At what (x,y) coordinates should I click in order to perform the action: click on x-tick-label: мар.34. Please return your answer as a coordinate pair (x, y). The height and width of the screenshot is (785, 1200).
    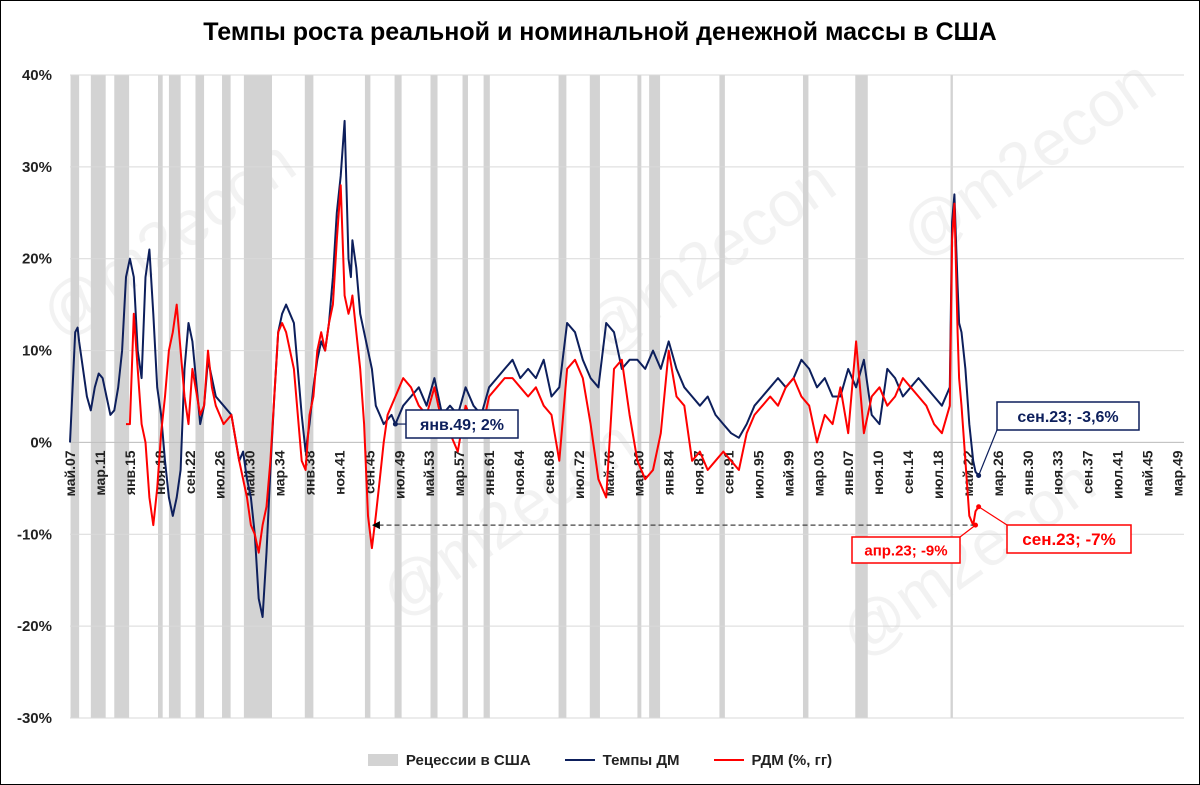
    Looking at the image, I should click on (280, 473).